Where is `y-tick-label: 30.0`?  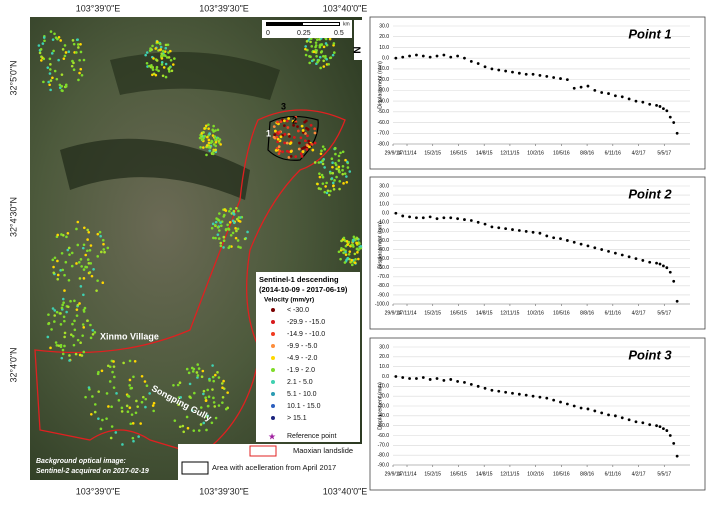 y-tick-label: 30.0 is located at coordinates (384, 347).